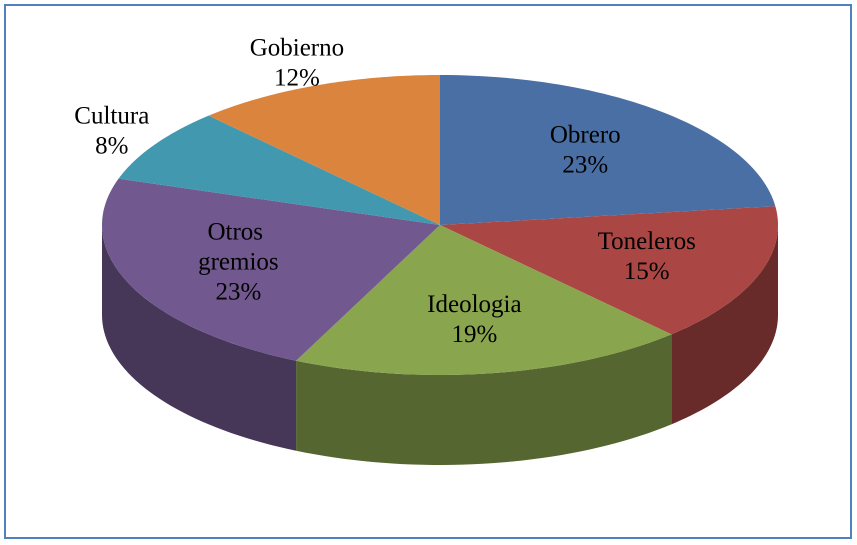  What do you see at coordinates (297, 62) in the screenshot?
I see `slice-label: Gobierno 12%` at bounding box center [297, 62].